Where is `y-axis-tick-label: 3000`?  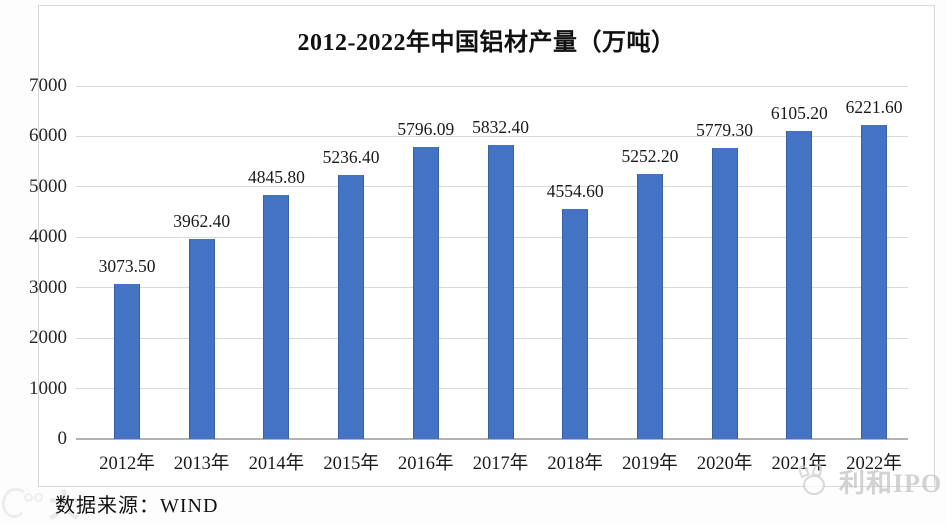 y-axis-tick-label: 3000 is located at coordinates (48, 287).